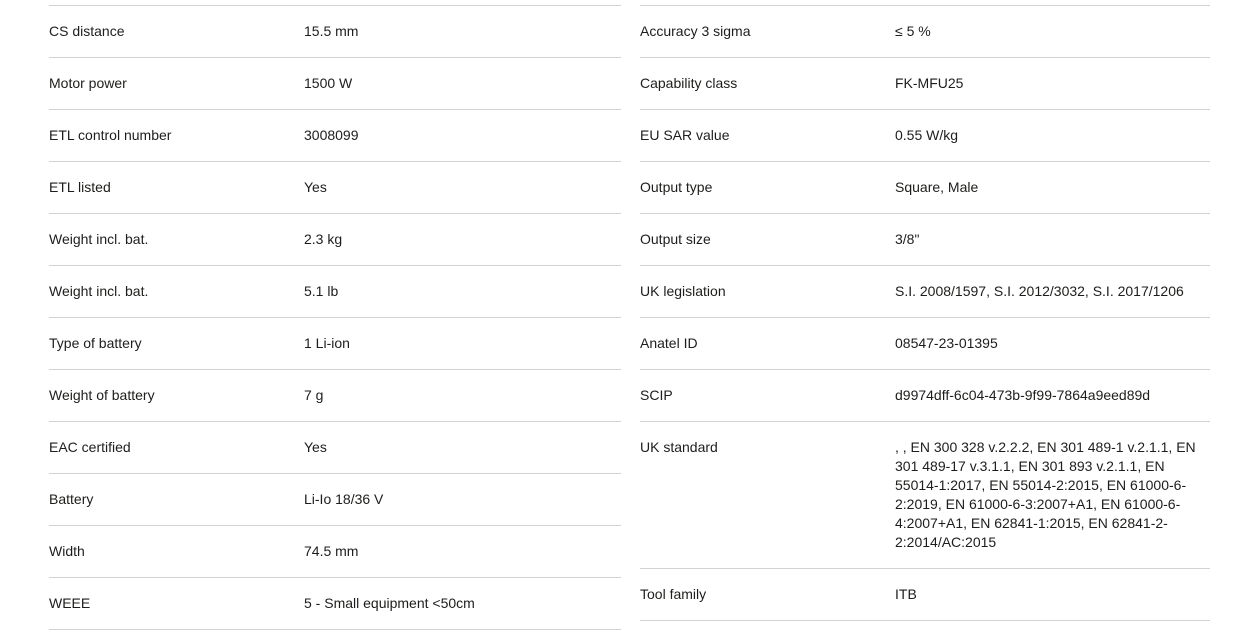  Describe the element at coordinates (71, 499) in the screenshot. I see `spec-label: Battery` at that location.